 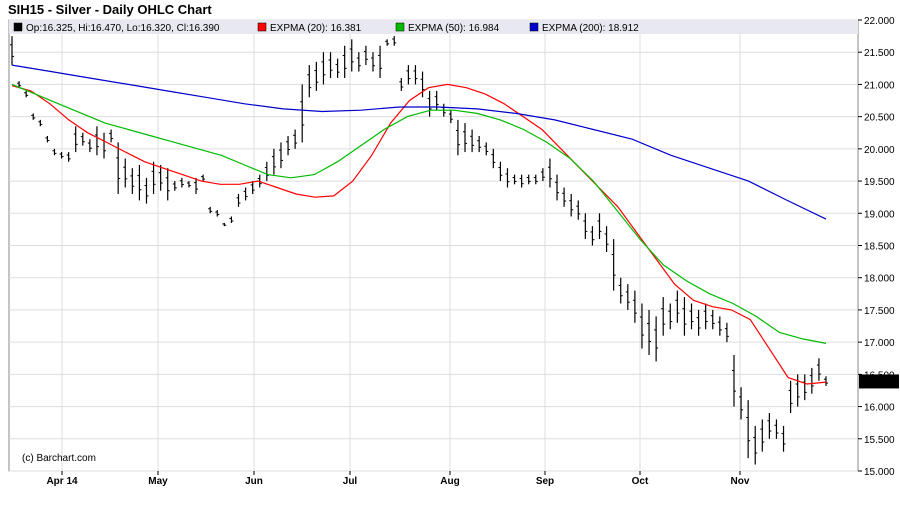 What do you see at coordinates (316, 28) in the screenshot?
I see `legend-entry: EXPMA (20): 16.381` at bounding box center [316, 28].